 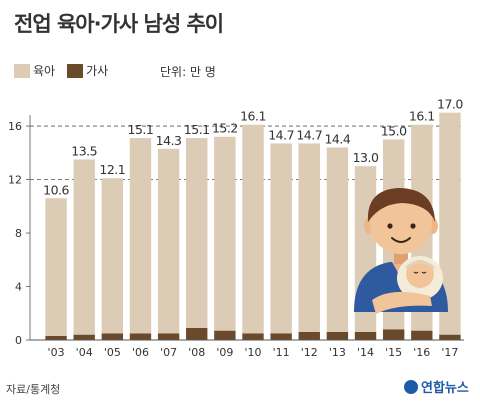 What do you see at coordinates (394, 130) in the screenshot?
I see `data-label-12: 15.0` at bounding box center [394, 130].